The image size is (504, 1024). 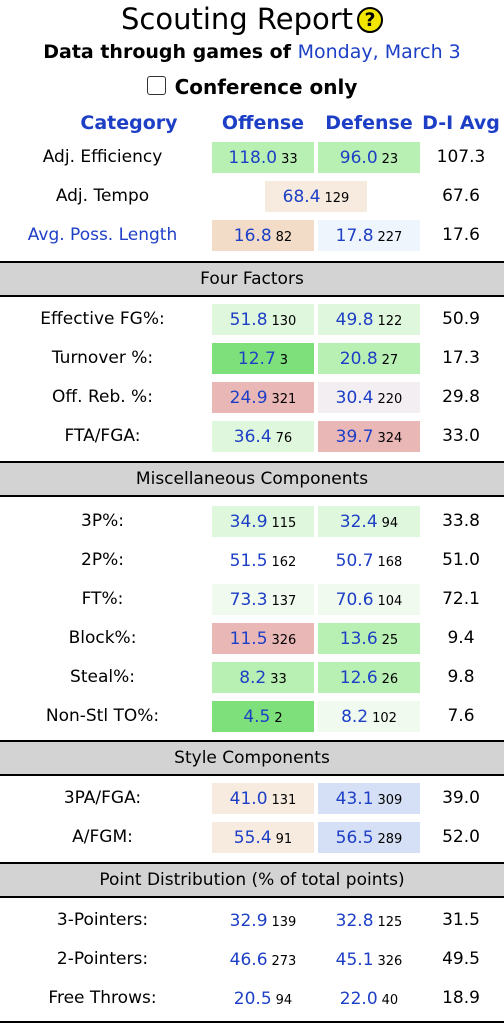 I want to click on category-header: Category, so click(x=129, y=123).